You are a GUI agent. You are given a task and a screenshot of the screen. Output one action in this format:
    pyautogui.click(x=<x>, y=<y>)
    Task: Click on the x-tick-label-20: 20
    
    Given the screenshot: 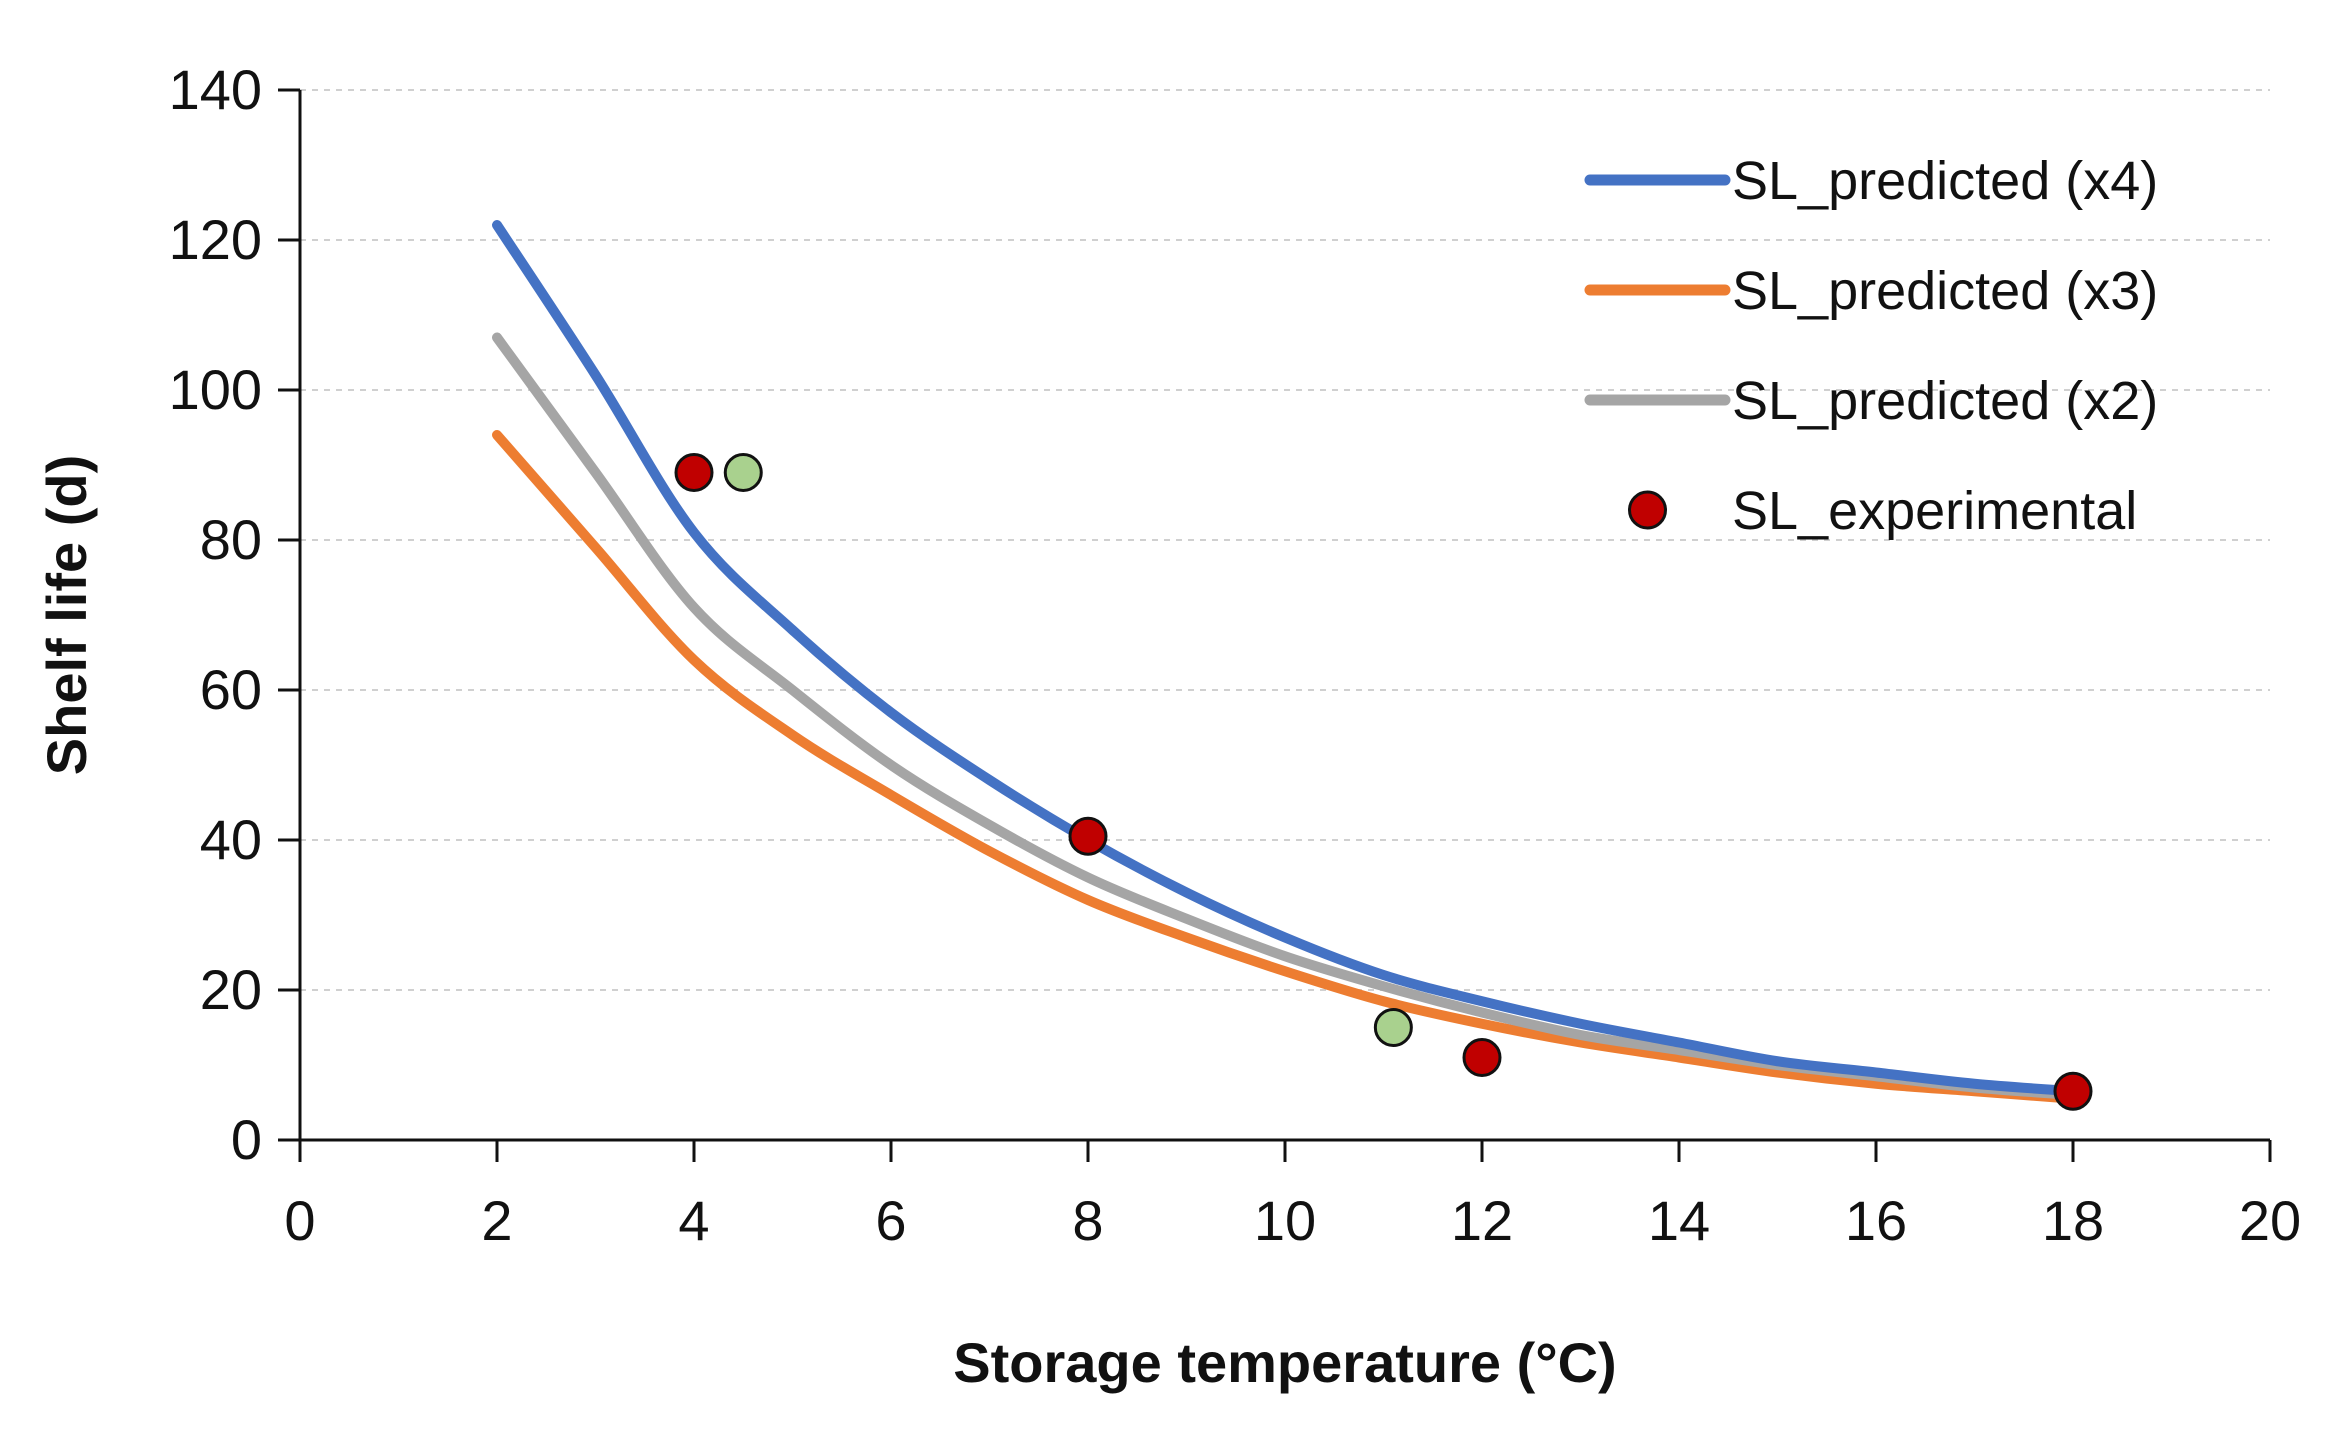 What is the action you would take?
    pyautogui.click(x=2270, y=1220)
    